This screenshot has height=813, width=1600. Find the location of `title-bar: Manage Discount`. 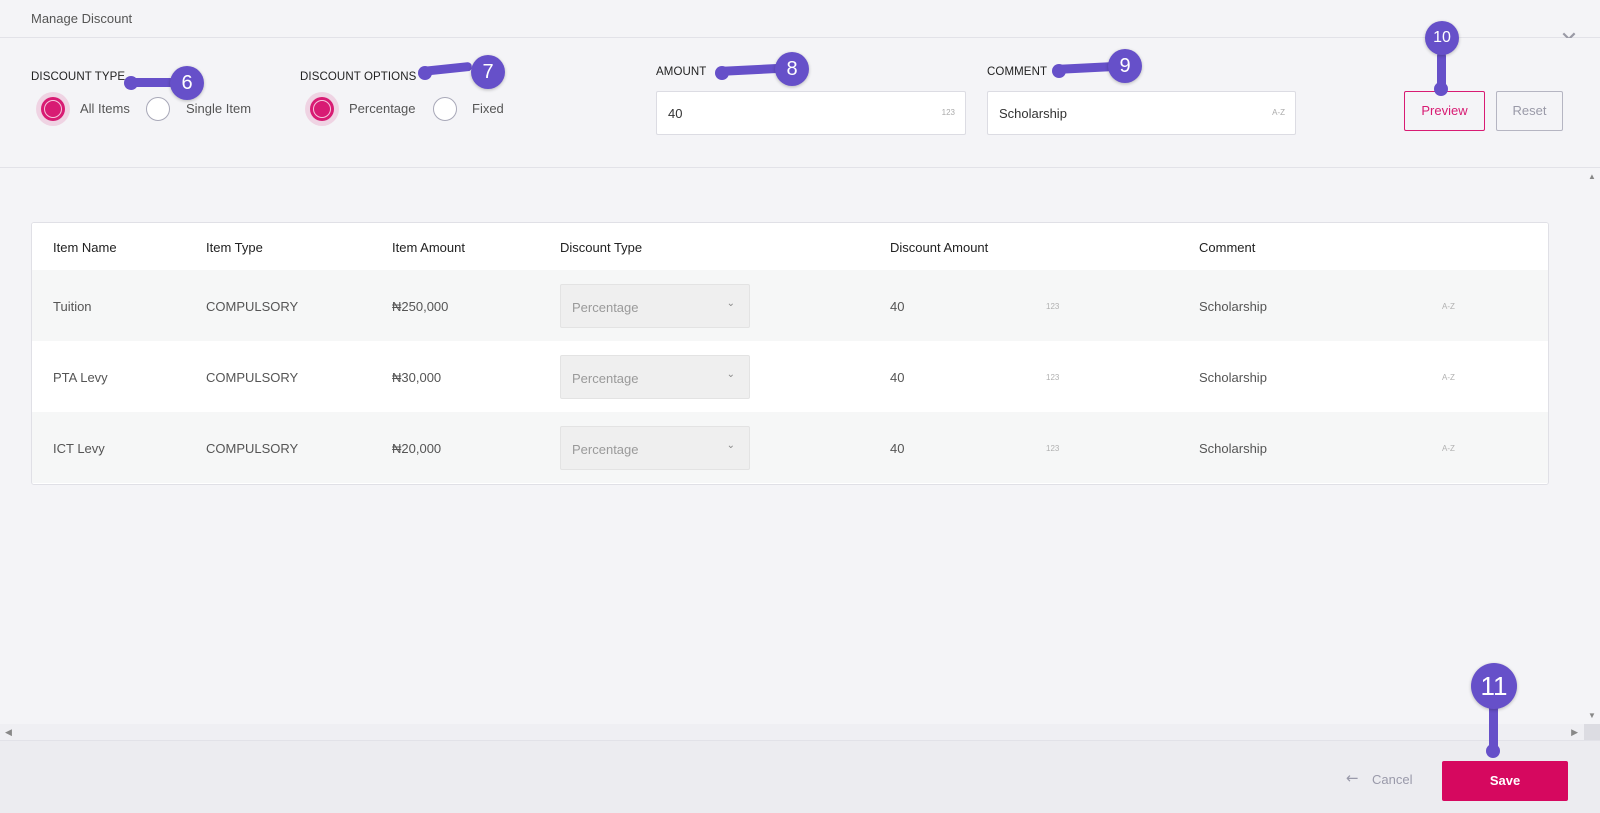

title-bar: Manage Discount is located at coordinates (800, 19).